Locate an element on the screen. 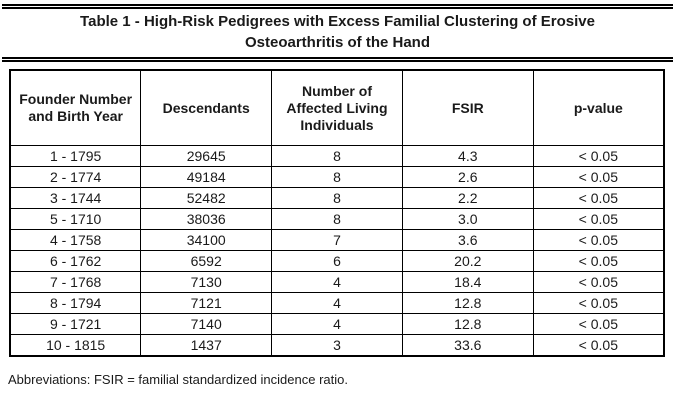 This screenshot has height=400, width=675. table-row: 10 - 1815 1437 3 33.6 < 0.05 is located at coordinates (337, 345).